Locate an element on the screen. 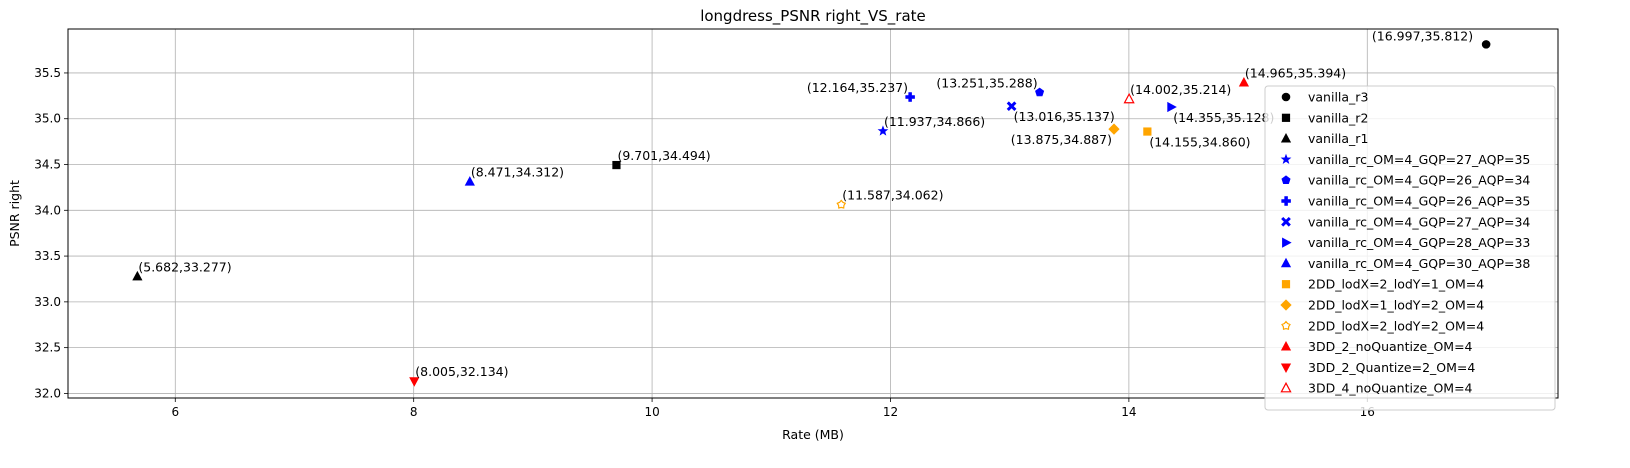 Image resolution: width=1630 pixels, height=468 pixels. y-axis-label: PSNR right is located at coordinates (14, 213).